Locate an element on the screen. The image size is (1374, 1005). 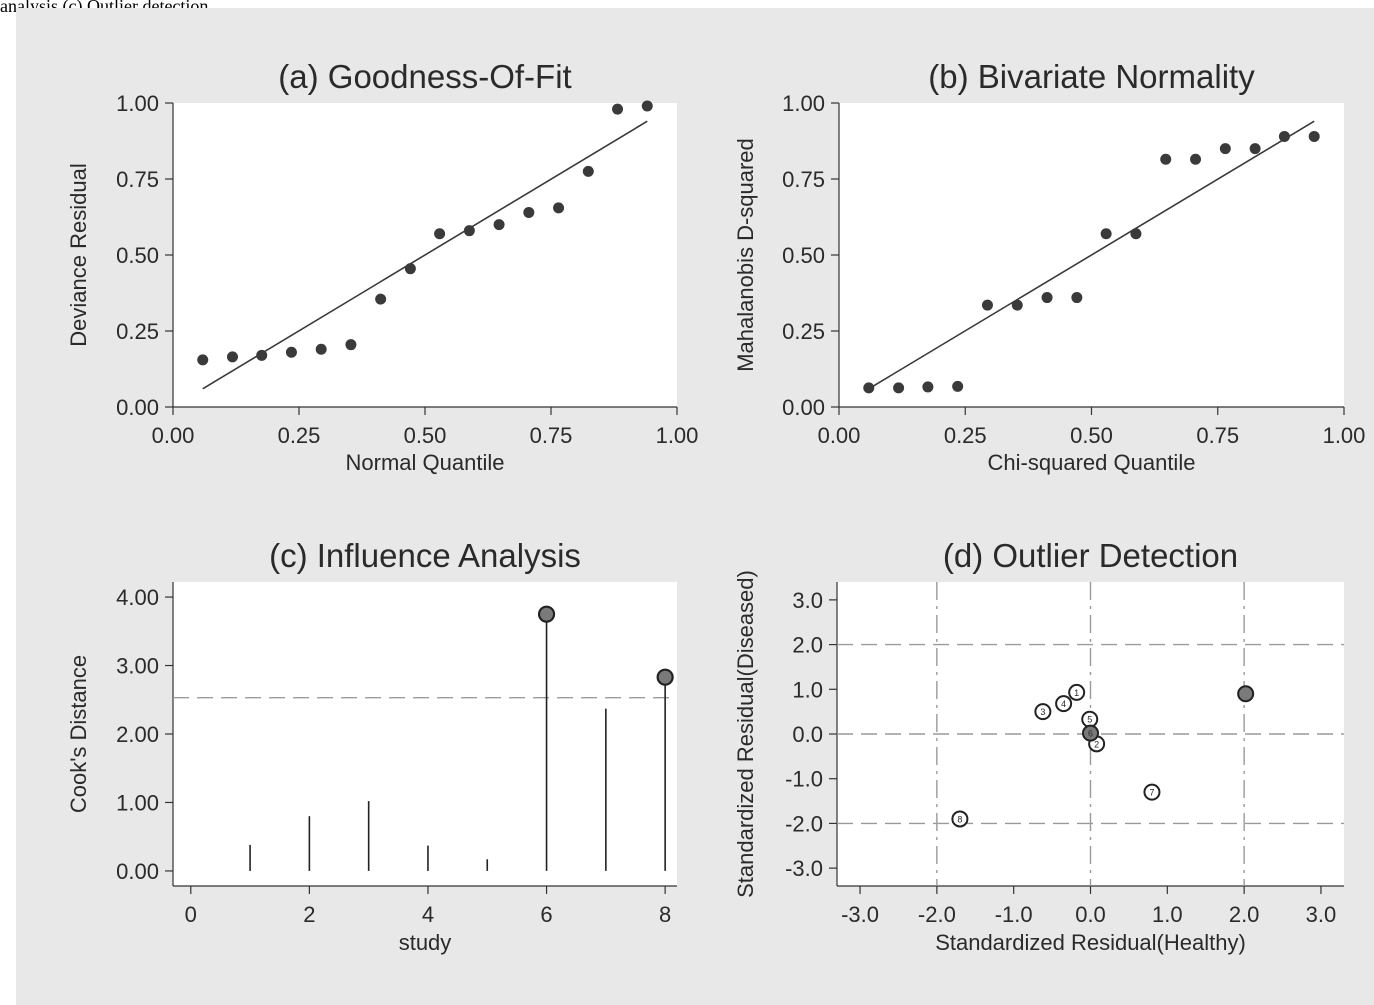
x-tick-label: 0.0 is located at coordinates (1090, 914).